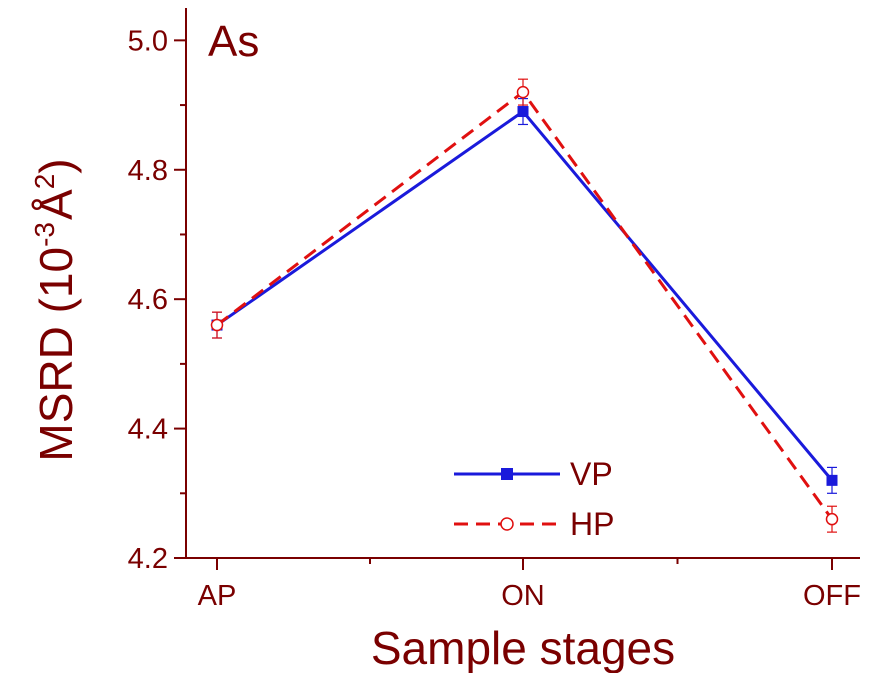 The width and height of the screenshot is (881, 673). Describe the element at coordinates (56, 165) in the screenshot. I see `y-axis-title-close: )` at that location.